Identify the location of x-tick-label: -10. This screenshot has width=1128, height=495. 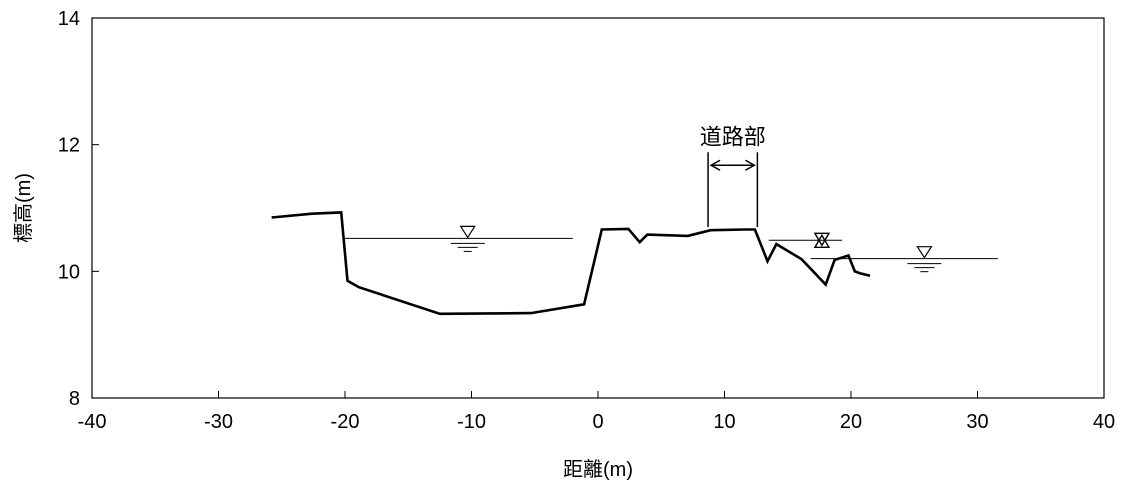
(471, 422).